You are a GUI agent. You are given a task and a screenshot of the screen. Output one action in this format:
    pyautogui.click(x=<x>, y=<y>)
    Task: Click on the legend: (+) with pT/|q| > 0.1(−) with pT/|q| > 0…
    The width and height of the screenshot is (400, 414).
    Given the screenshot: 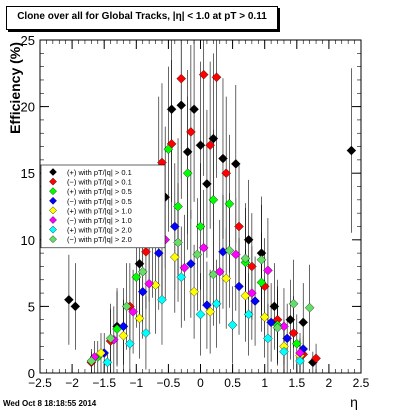 What is the action you would take?
    pyautogui.click(x=103, y=206)
    